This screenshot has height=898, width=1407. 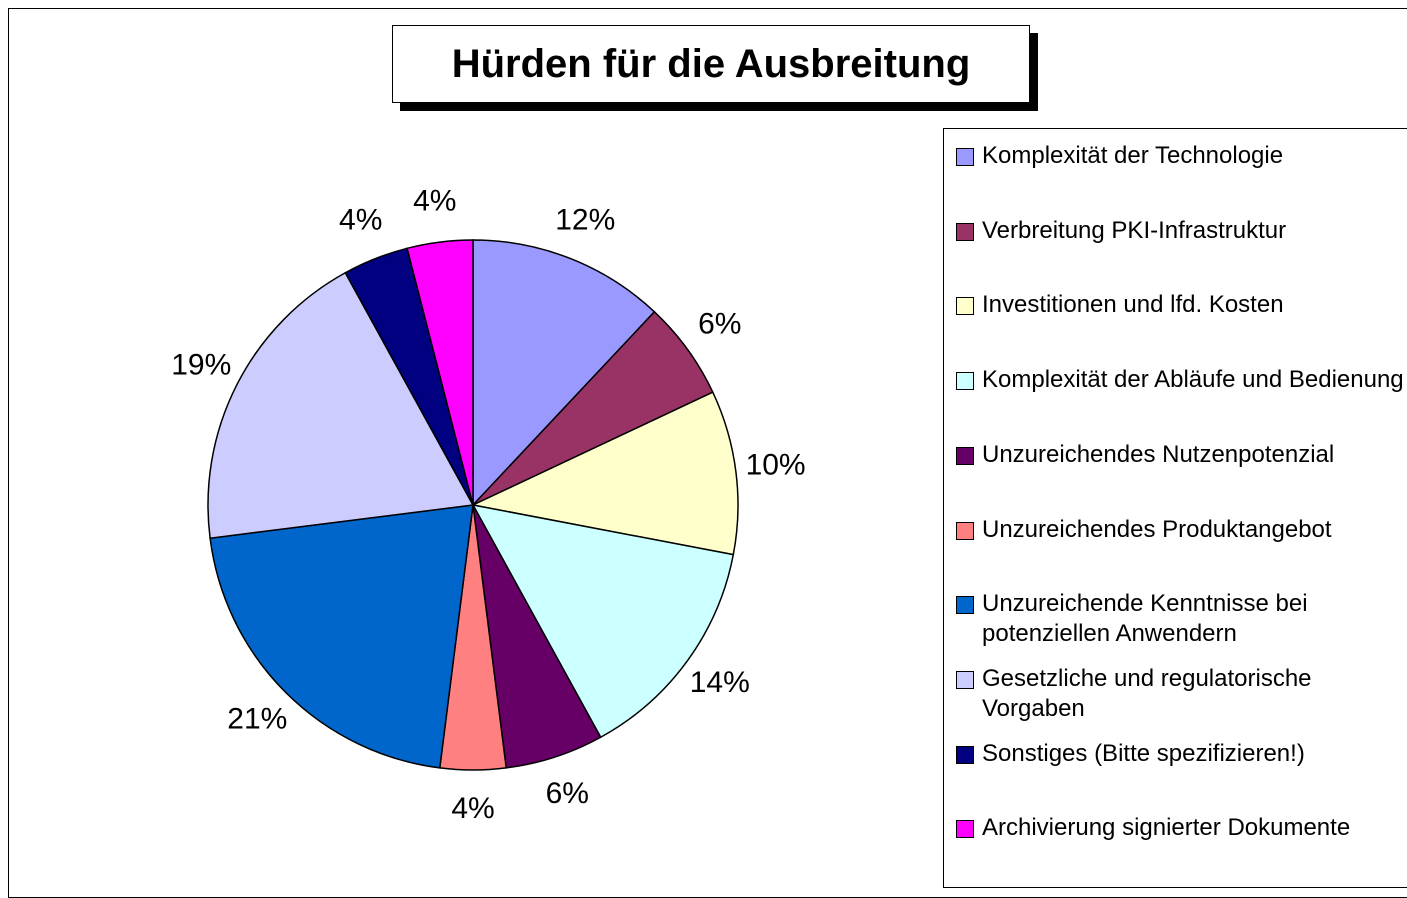 I want to click on data-label: 19%, so click(x=201, y=364).